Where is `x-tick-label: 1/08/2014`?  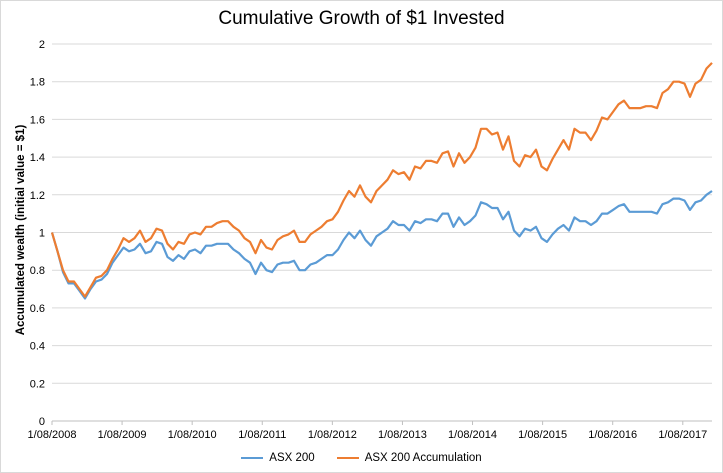 x-tick-label: 1/08/2014 is located at coordinates (472, 435).